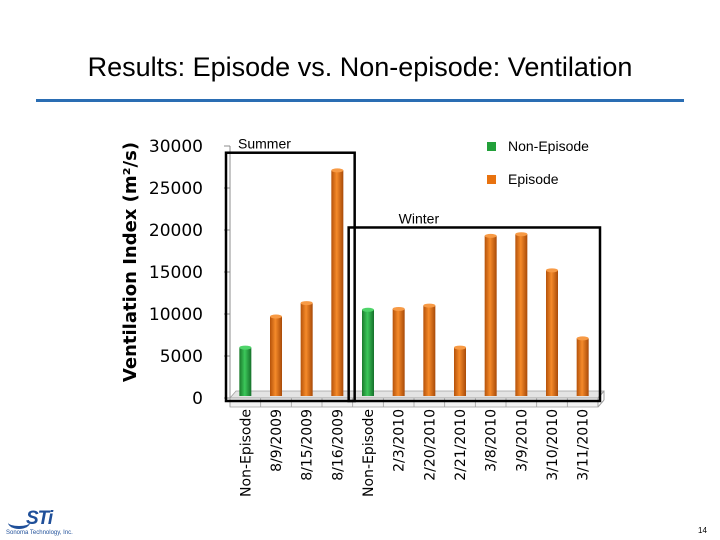 This screenshot has width=720, height=540. I want to click on x-tick-label: 3/10/2010, so click(553, 445).